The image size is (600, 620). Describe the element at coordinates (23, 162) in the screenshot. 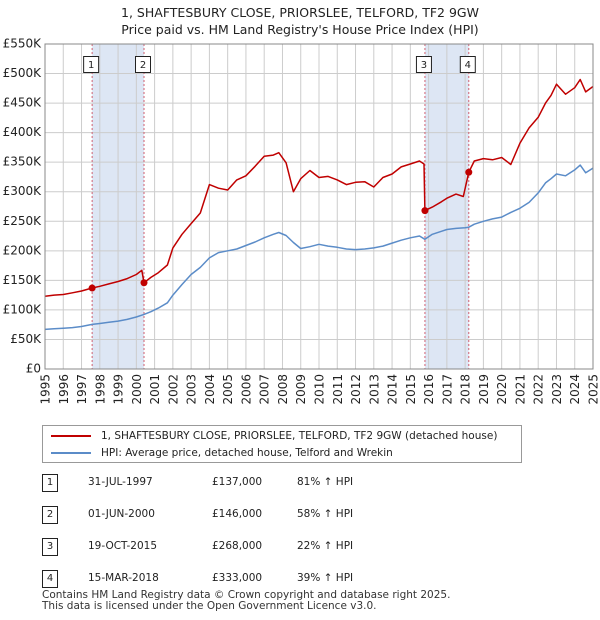

I see `y-tick-label: £350K` at that location.